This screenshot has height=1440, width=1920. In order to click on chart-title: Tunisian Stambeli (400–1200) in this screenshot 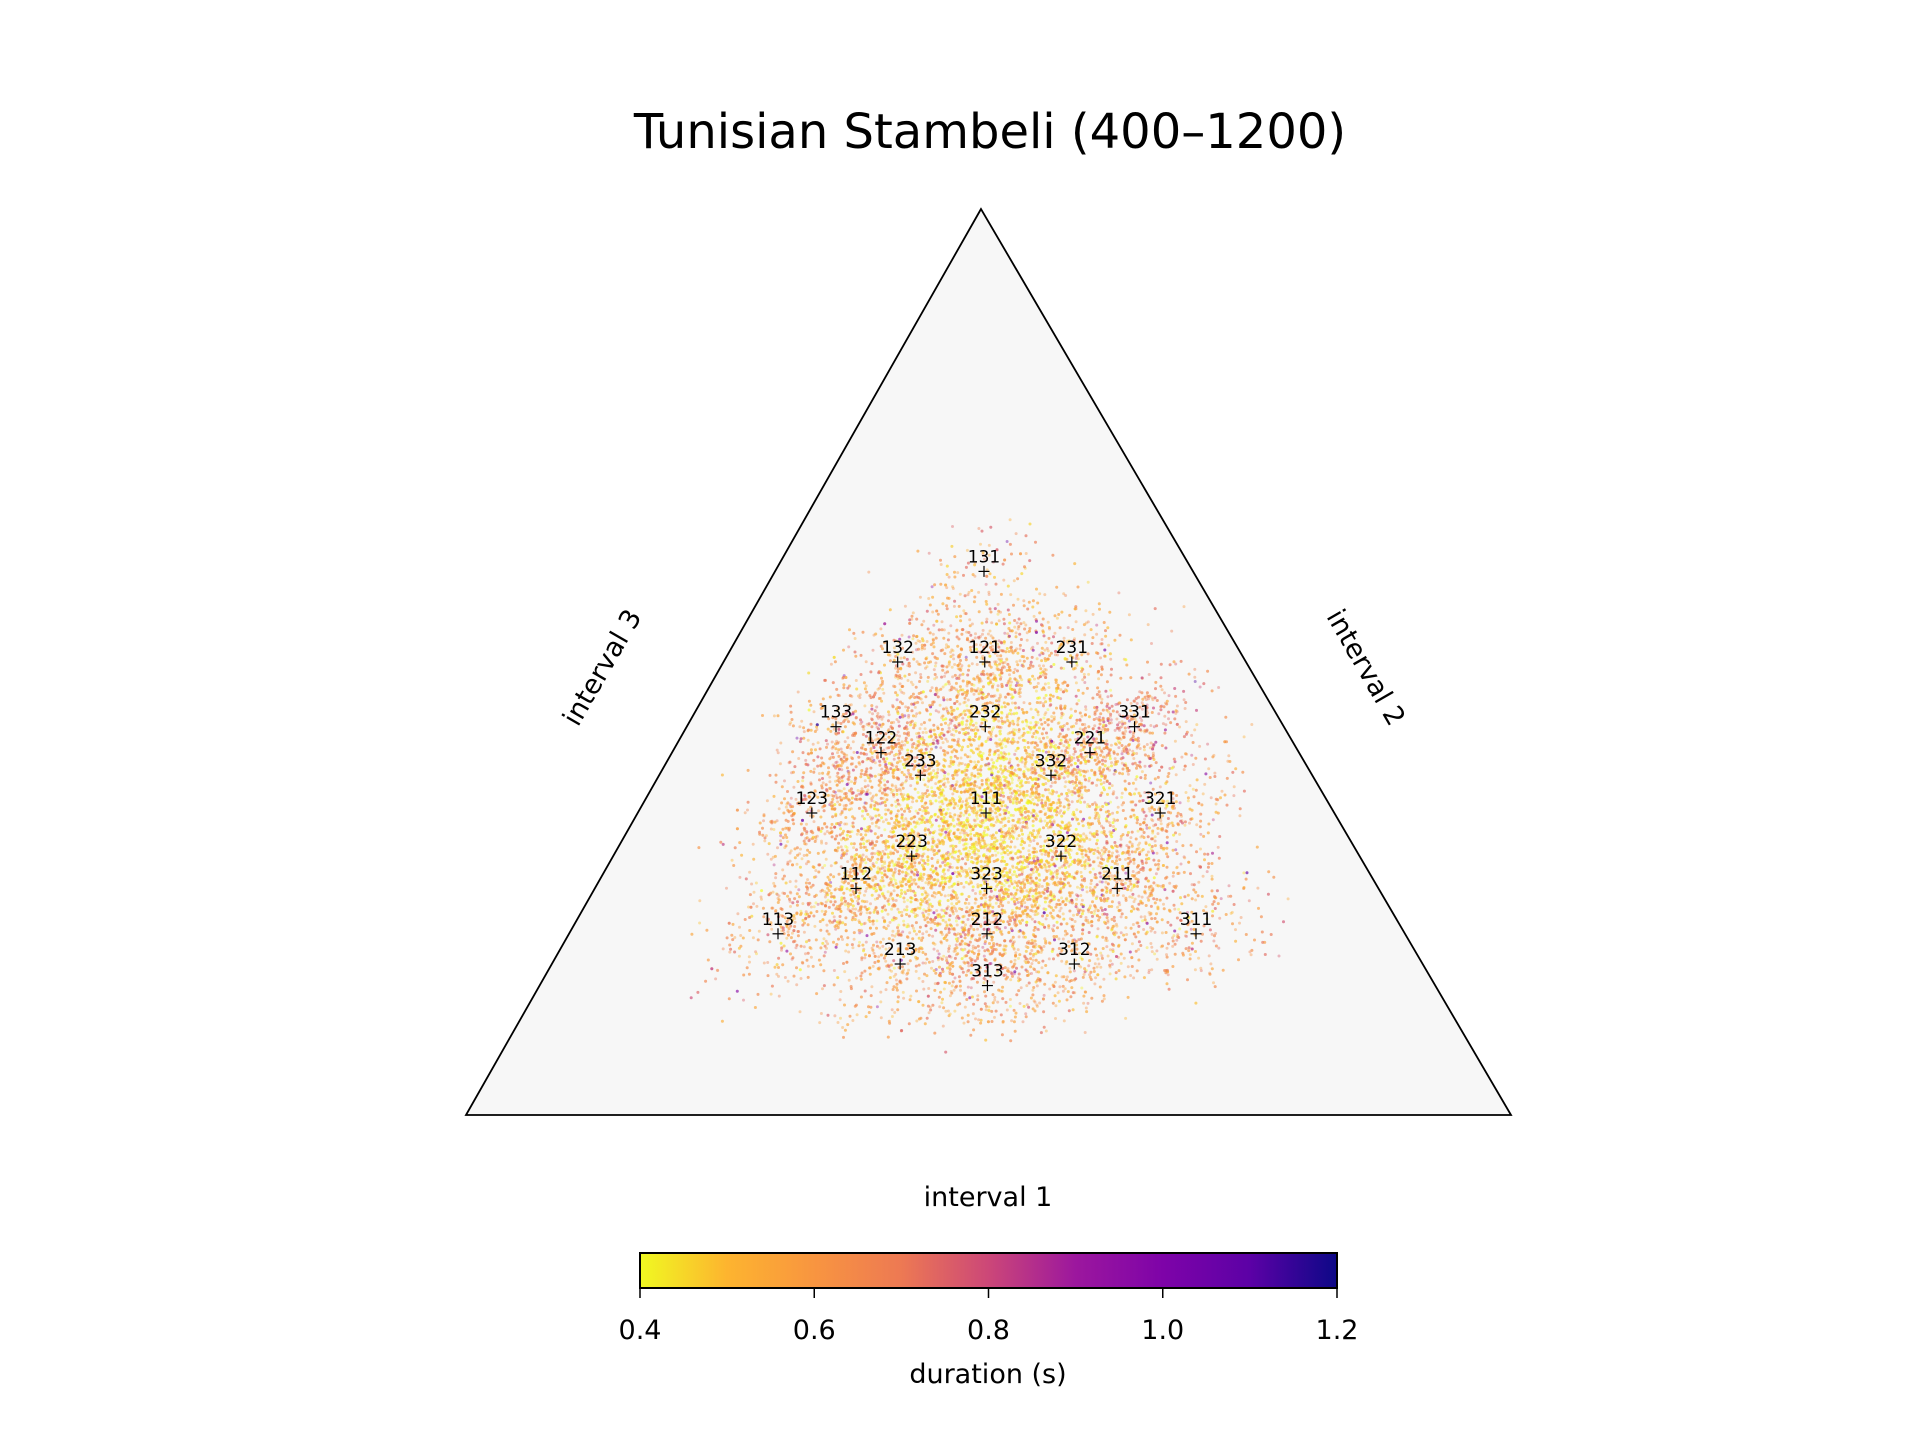, I will do `click(989, 132)`.